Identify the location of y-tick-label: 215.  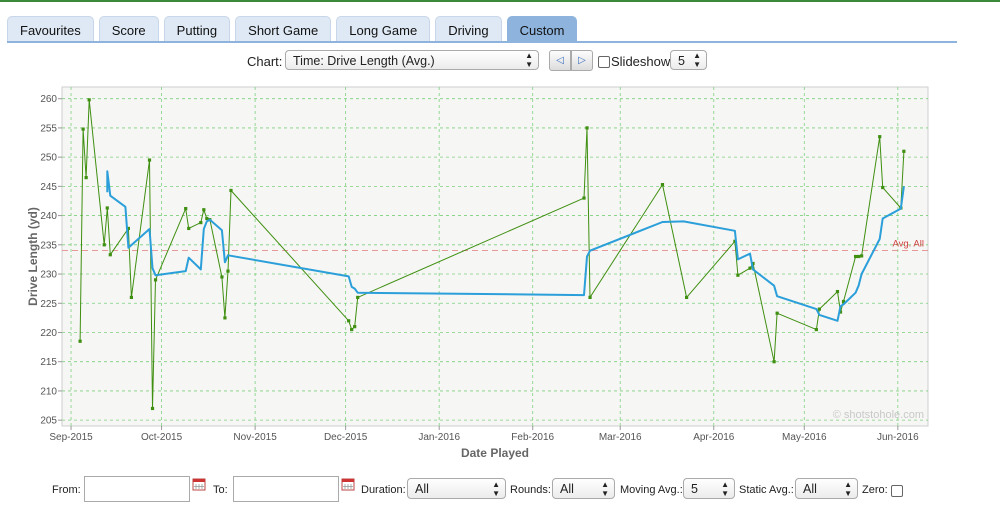
(48, 362).